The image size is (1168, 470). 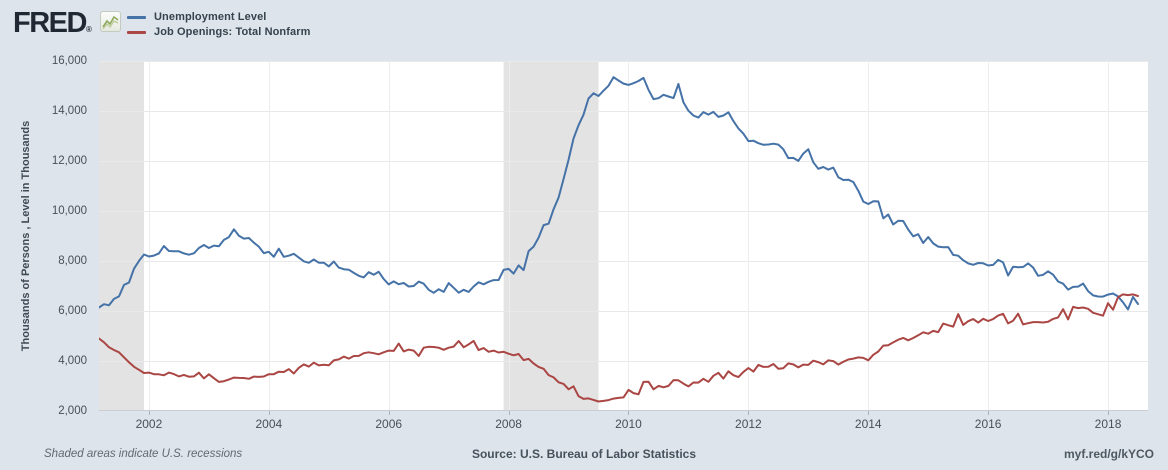 I want to click on legend-item-job-openings: Job Openings: Total Nonfarm, so click(x=219, y=32).